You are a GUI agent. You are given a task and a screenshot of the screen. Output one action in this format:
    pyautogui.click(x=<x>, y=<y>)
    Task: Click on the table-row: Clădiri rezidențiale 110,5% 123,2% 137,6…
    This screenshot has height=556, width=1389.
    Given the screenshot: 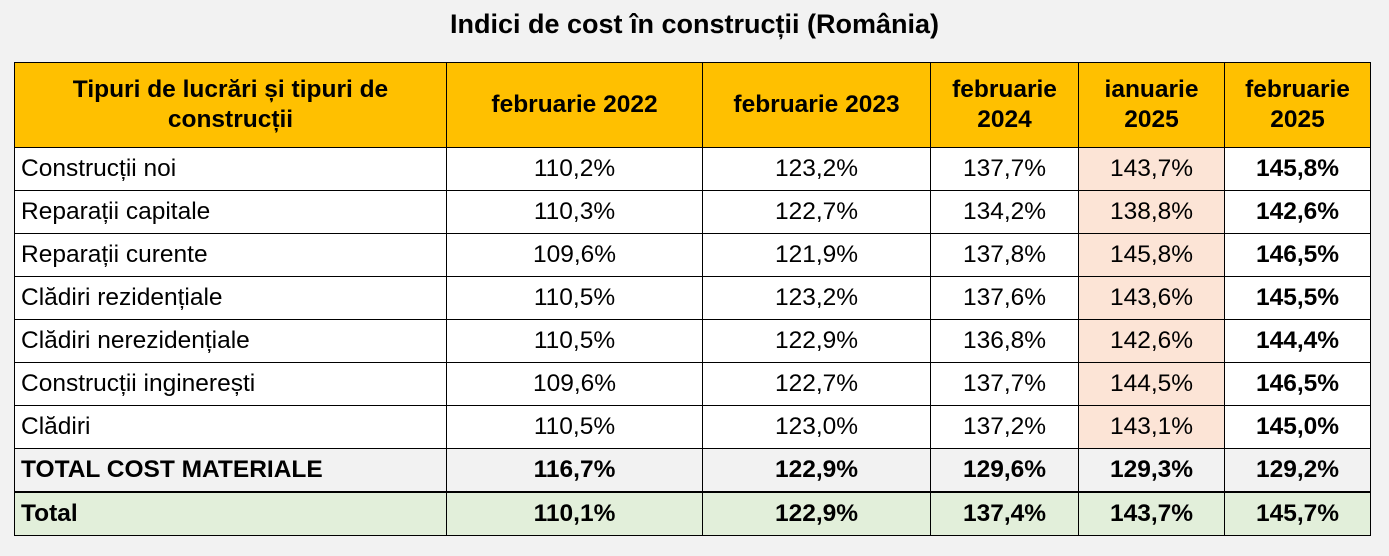 What is the action you would take?
    pyautogui.click(x=692, y=298)
    